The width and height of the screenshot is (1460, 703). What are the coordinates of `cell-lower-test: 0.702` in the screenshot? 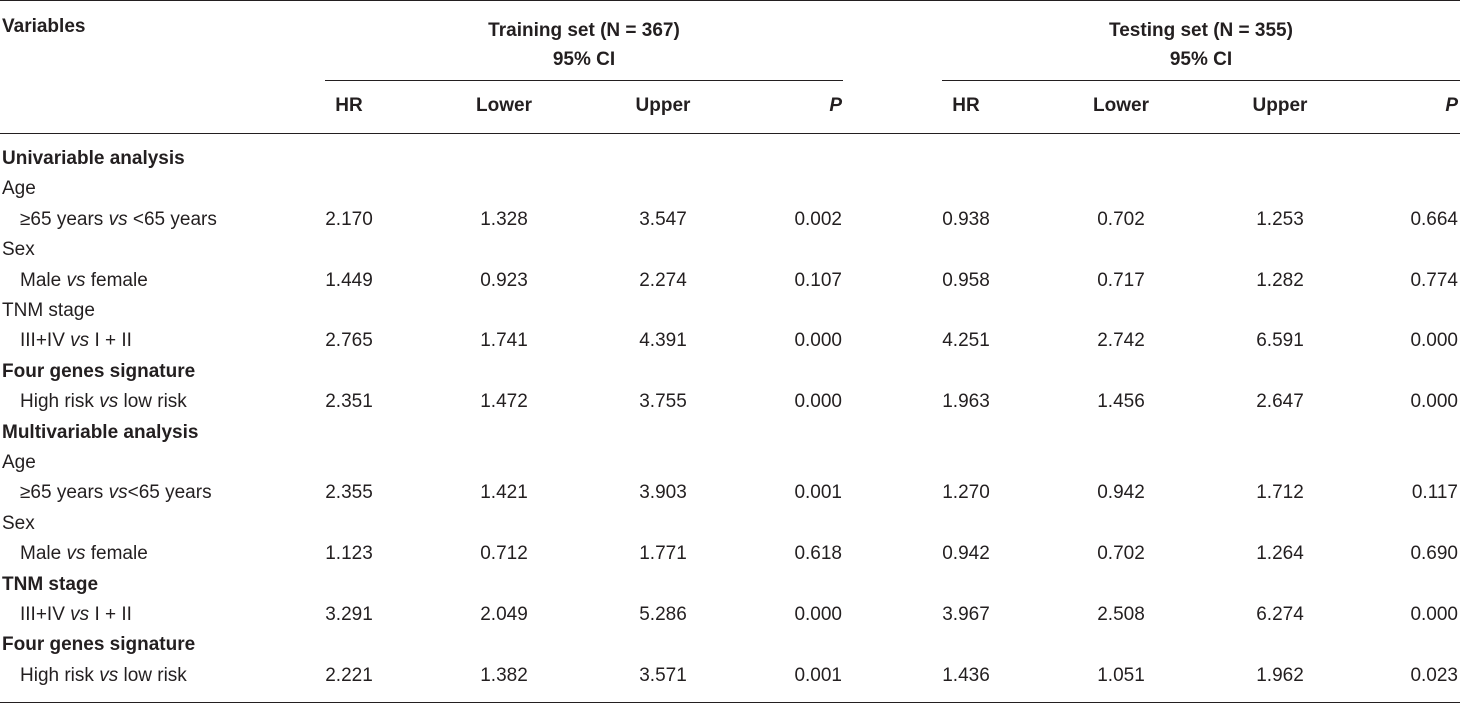 It's located at (1121, 554).